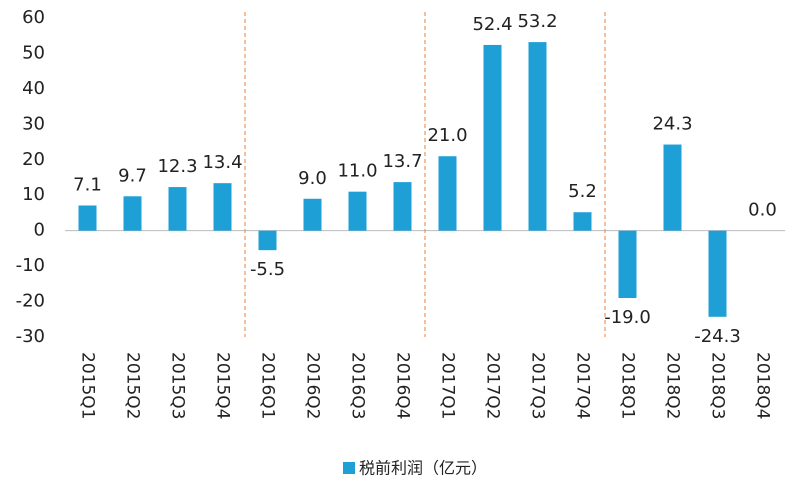 This screenshot has width=785, height=482. I want to click on x-tick-label: 2016Q3, so click(358, 385).